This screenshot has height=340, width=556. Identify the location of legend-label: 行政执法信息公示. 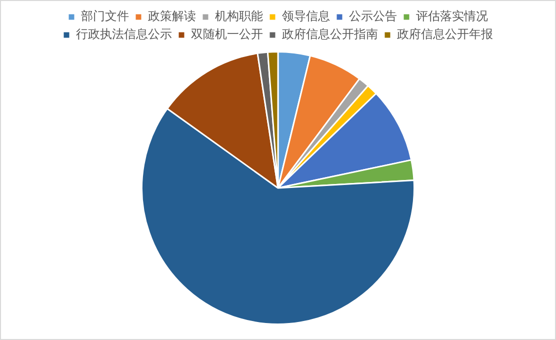
(124, 34).